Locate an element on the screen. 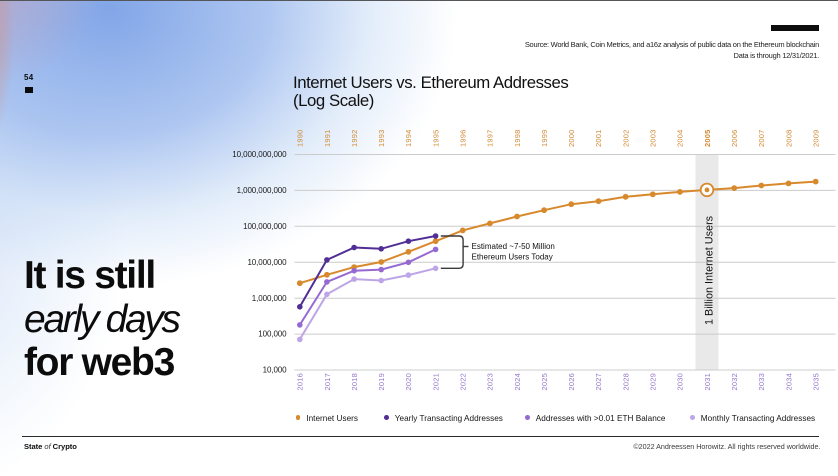  svg-text: 100,000 is located at coordinates (272, 334).